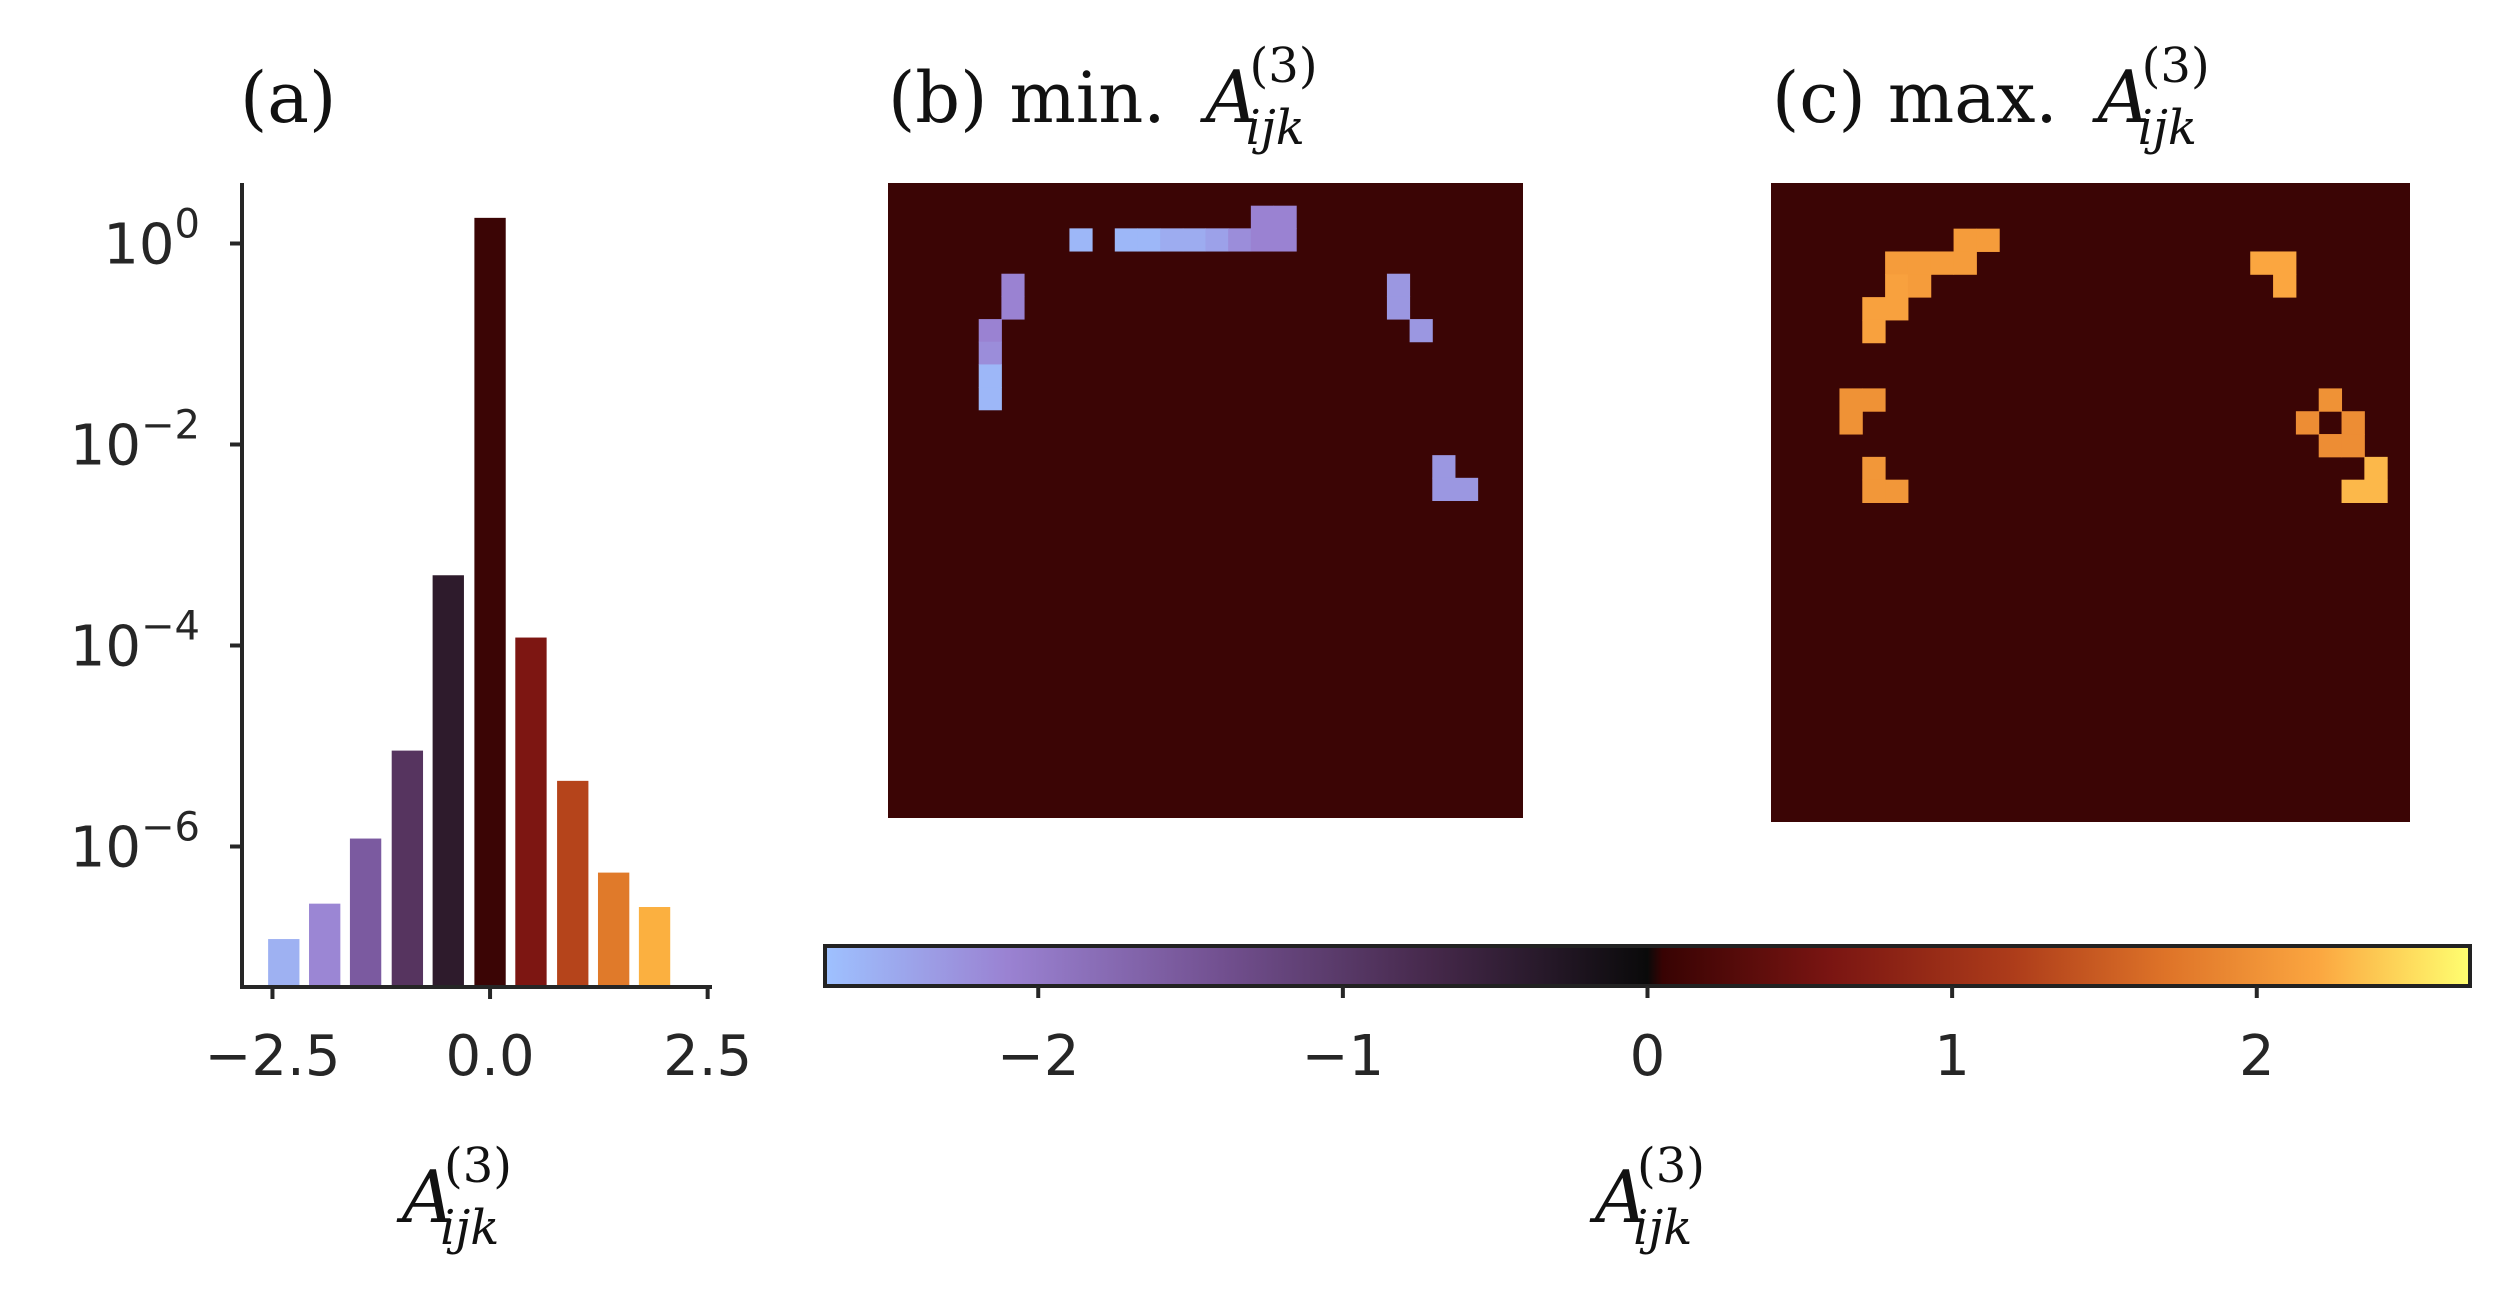  What do you see at coordinates (2176, 66) in the screenshot?
I see `panel-c-title-sup: (3)` at bounding box center [2176, 66].